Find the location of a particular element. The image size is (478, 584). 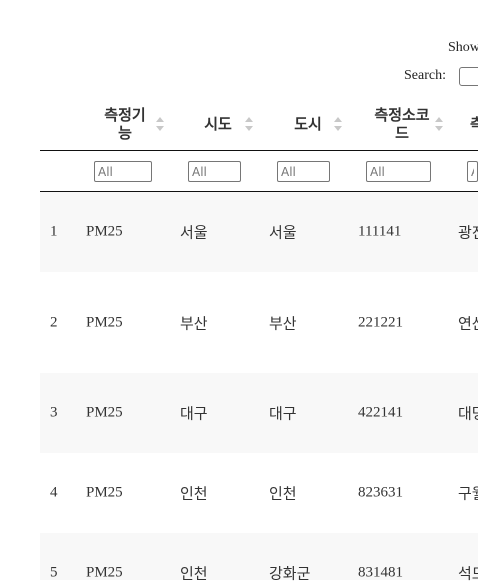

filter-divider is located at coordinates (259, 191).